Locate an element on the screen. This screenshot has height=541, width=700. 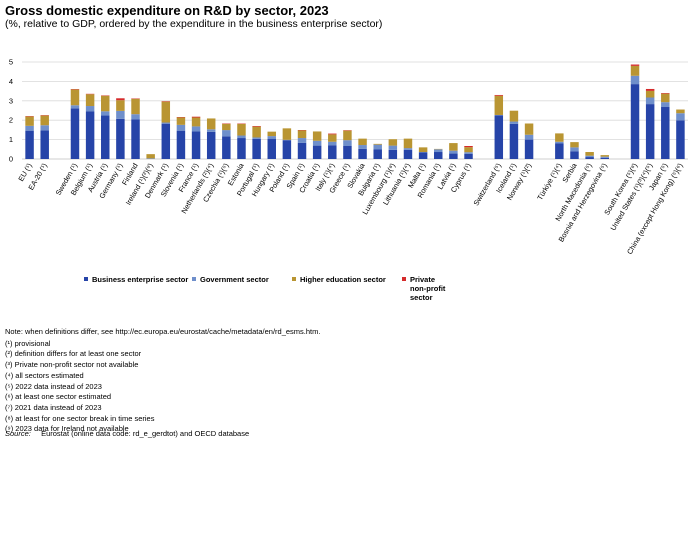
y-tick-label: 1 is located at coordinates (11, 139).